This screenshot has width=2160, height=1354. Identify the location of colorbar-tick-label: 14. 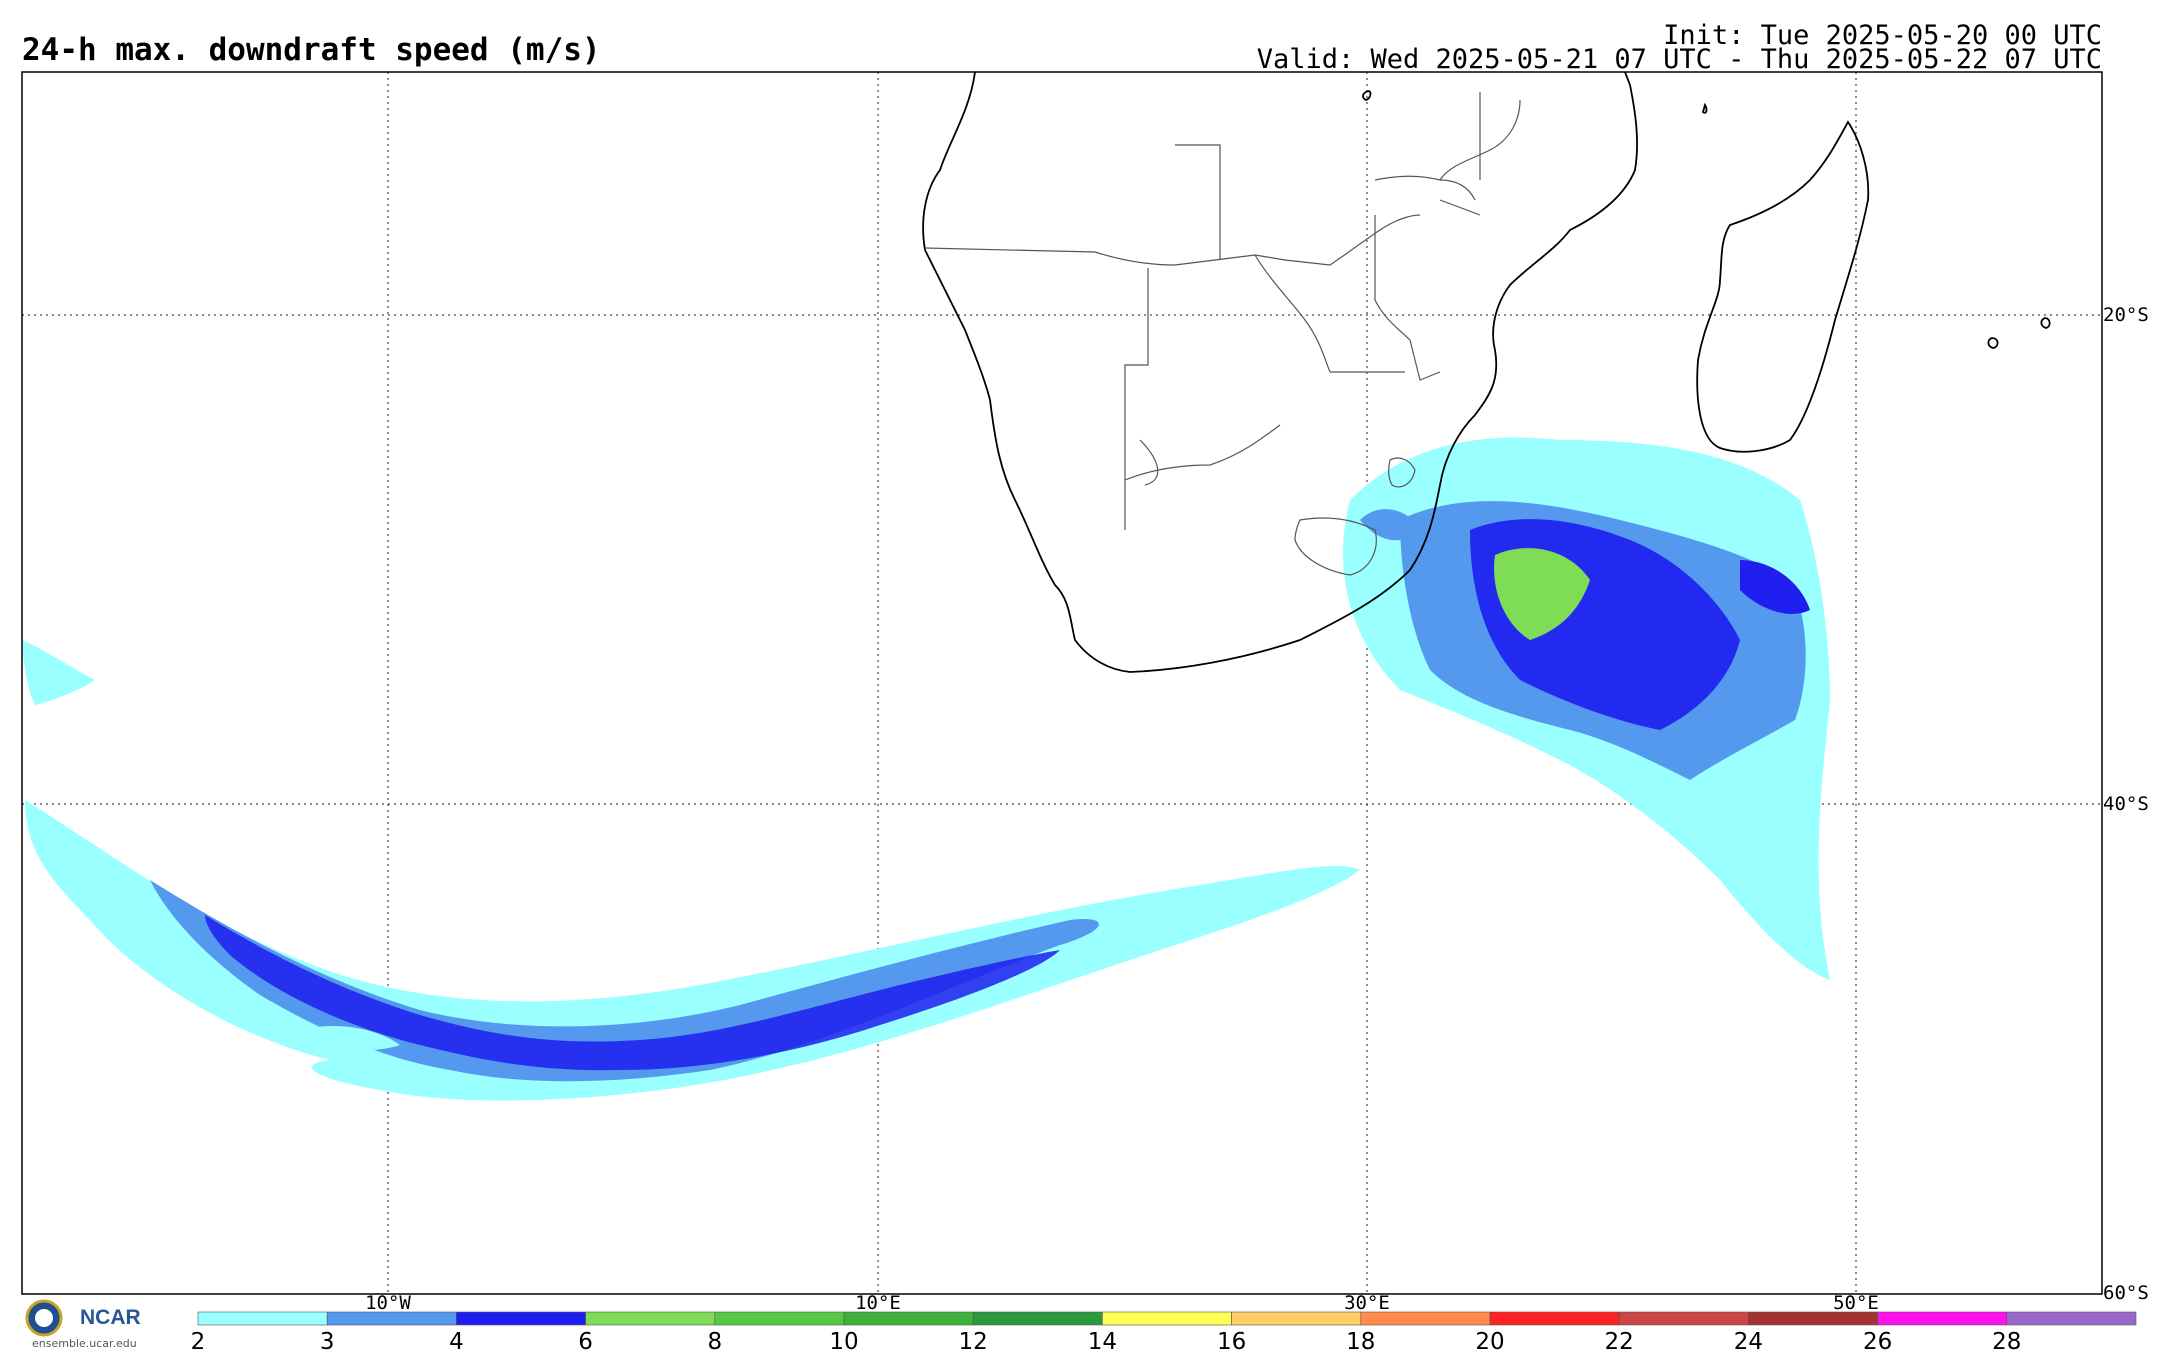
(1102, 1341).